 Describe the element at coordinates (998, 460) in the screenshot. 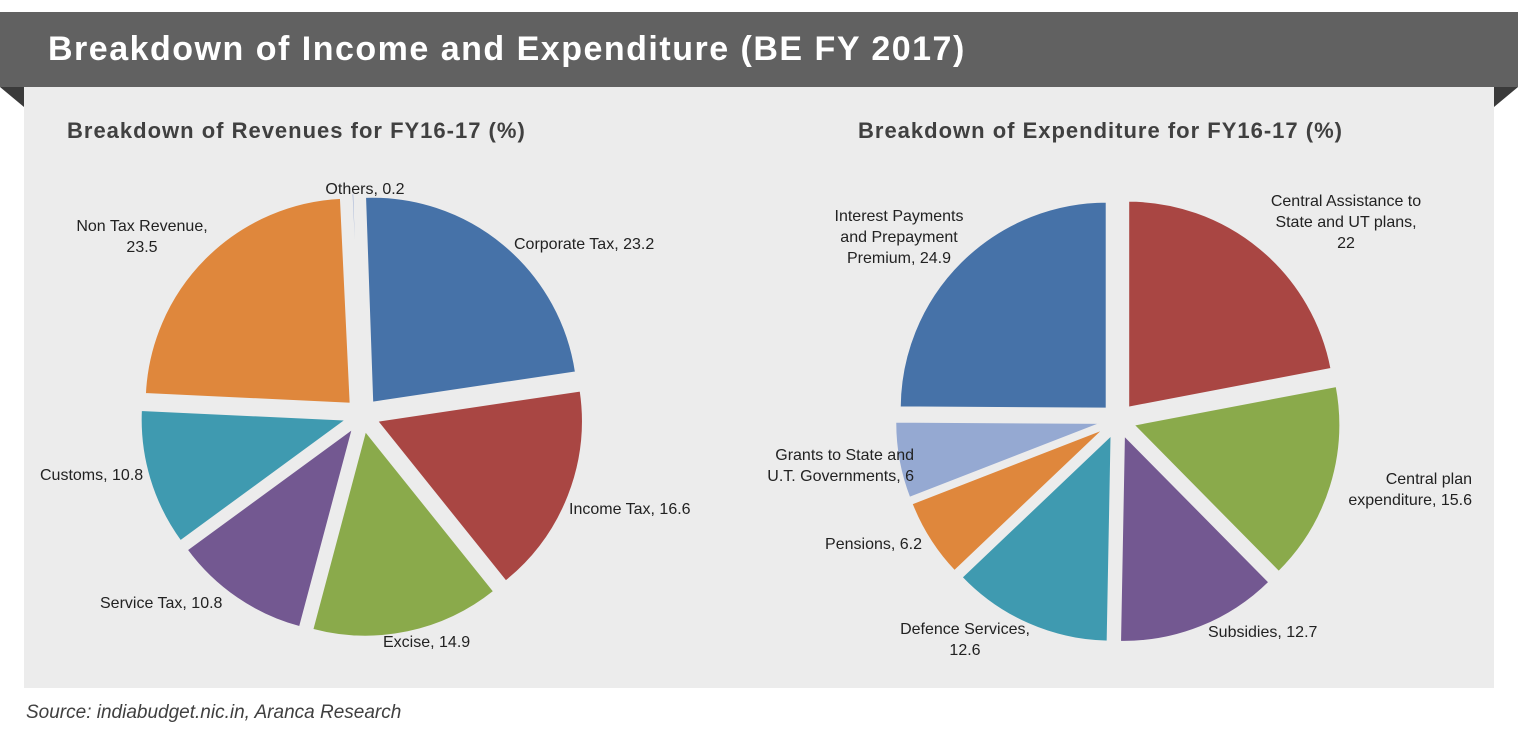

I see `expenditure-slice-grants-to-state-and-u-t-governments` at that location.